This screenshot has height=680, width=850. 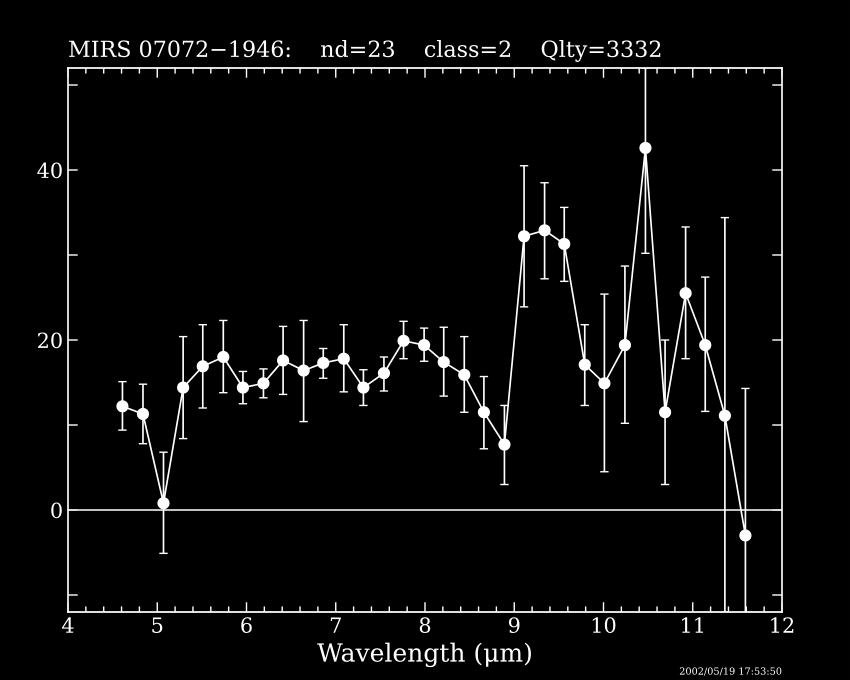 What do you see at coordinates (335, 625) in the screenshot?
I see `x-tick-label: 7` at bounding box center [335, 625].